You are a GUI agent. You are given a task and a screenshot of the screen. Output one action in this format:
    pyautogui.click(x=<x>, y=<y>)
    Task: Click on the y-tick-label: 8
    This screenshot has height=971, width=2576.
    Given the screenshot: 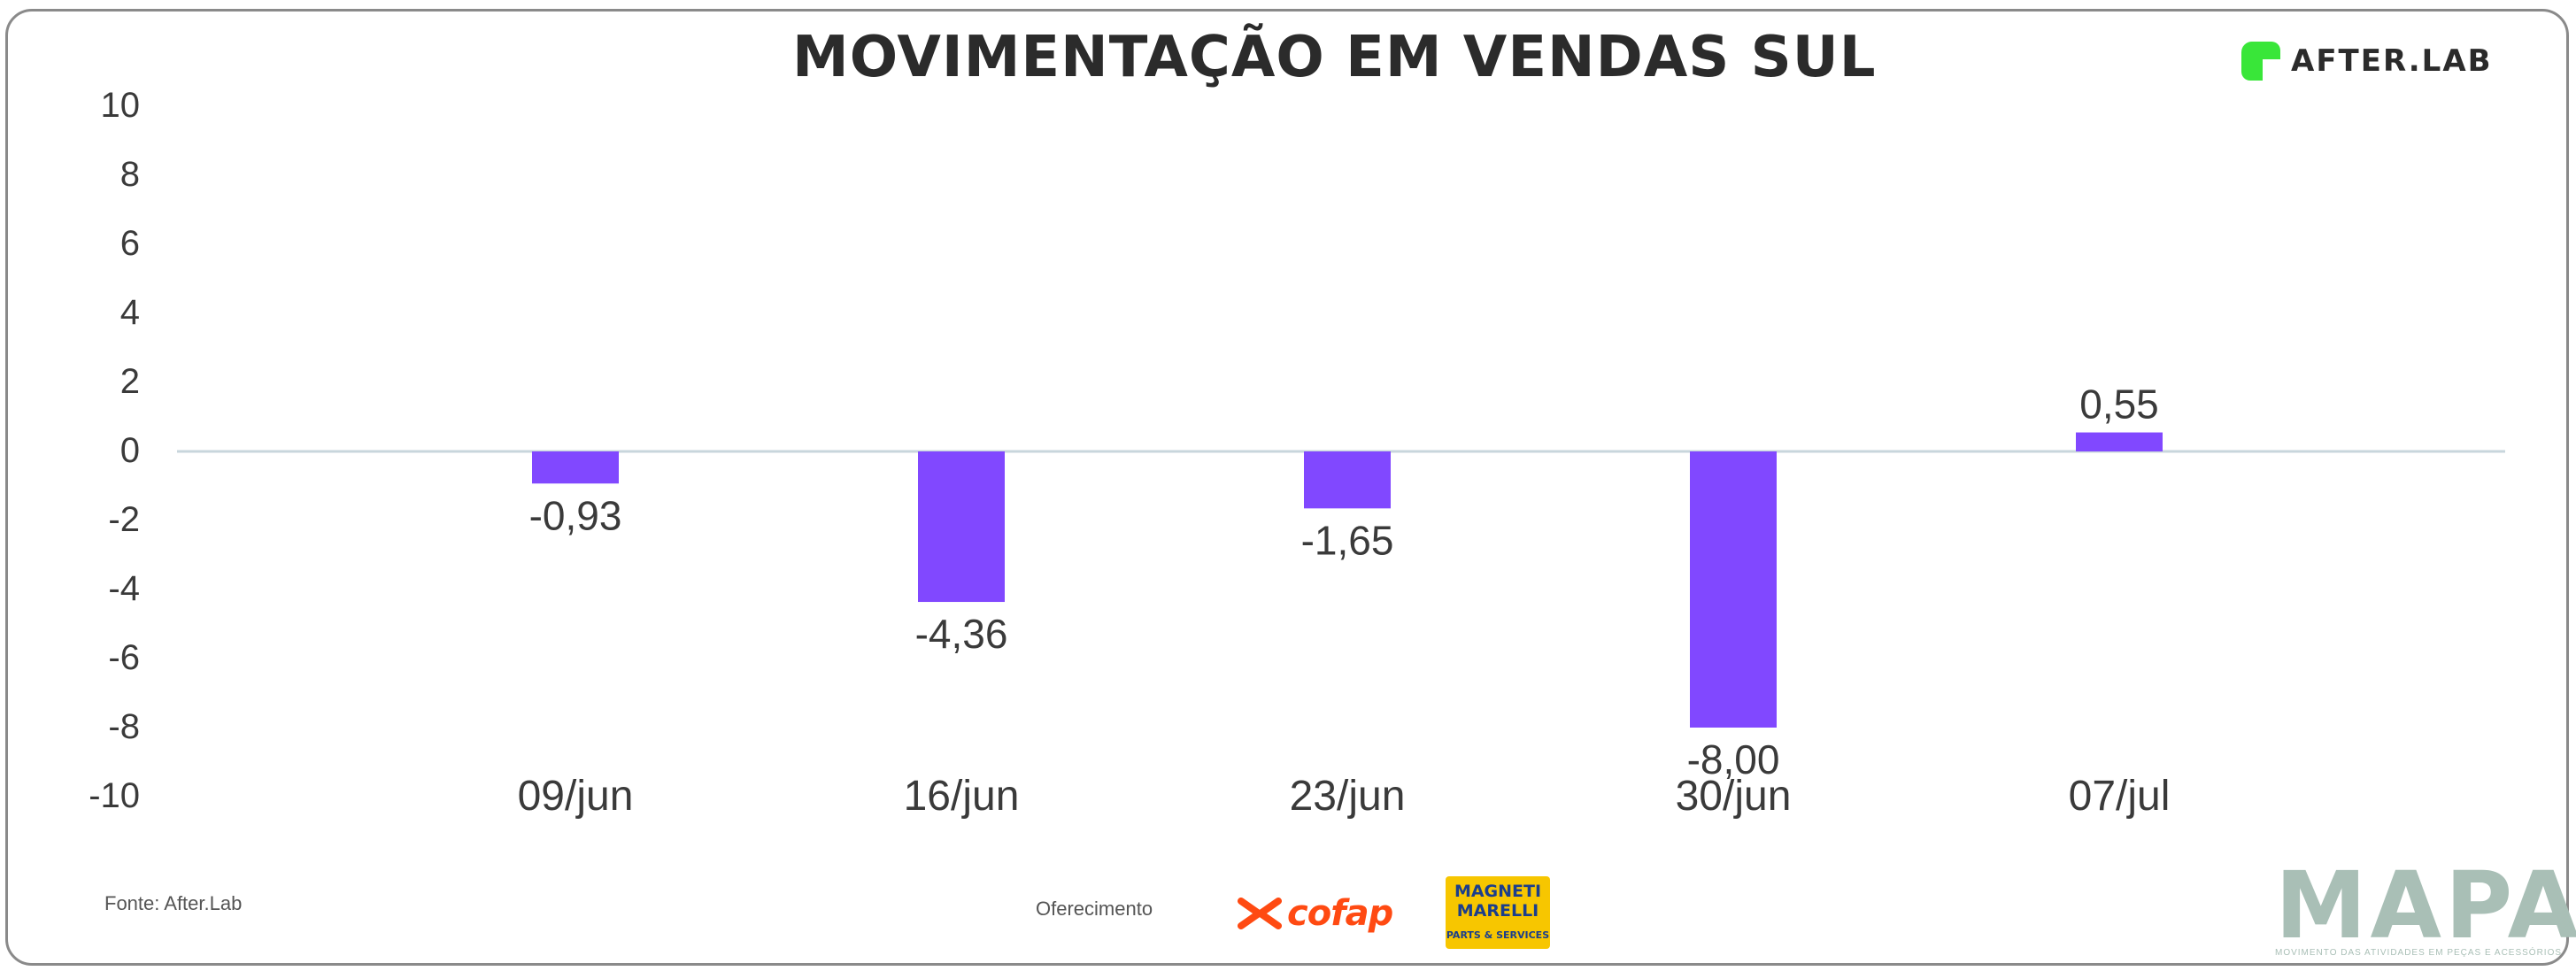 What is the action you would take?
    pyautogui.click(x=130, y=175)
    